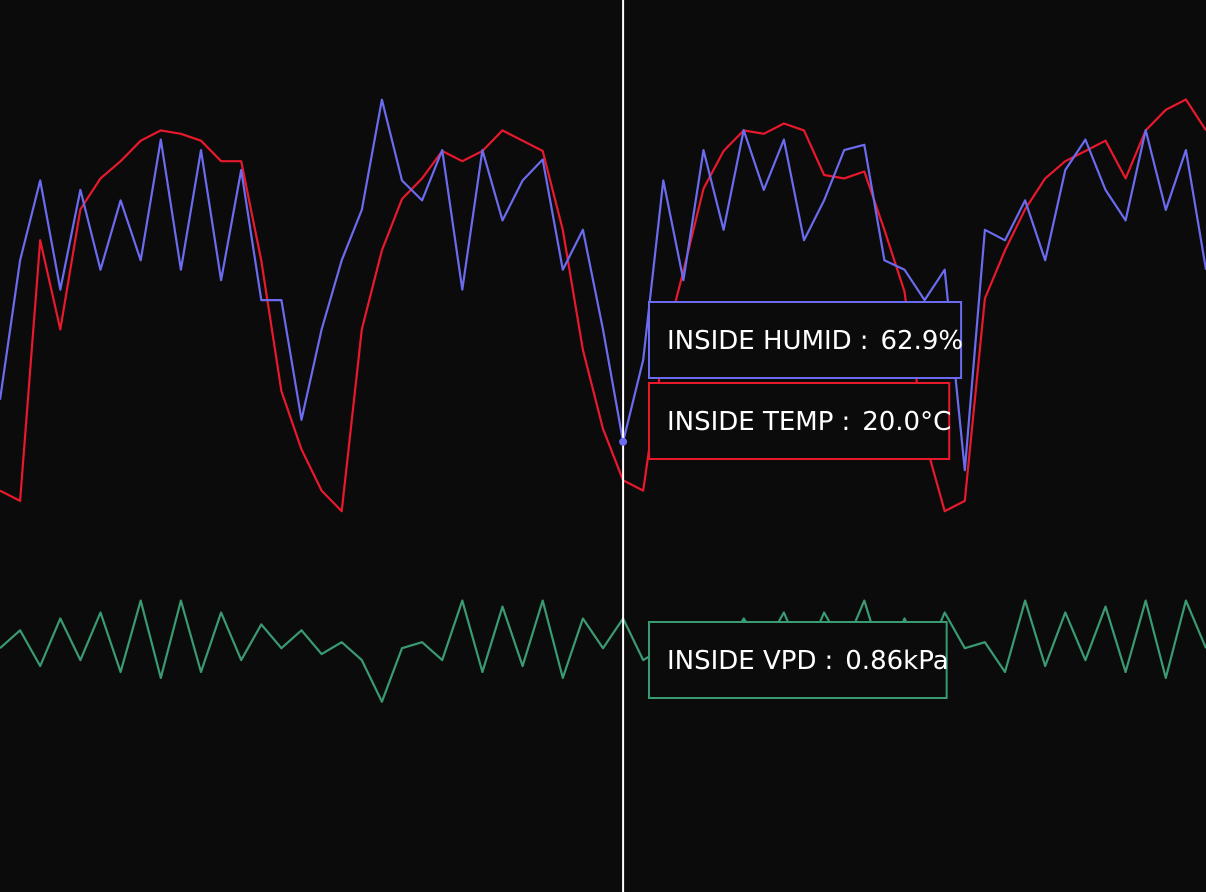 This screenshot has height=892, width=1206. I want to click on tooltip-text: INSIDE HUMID:62.9%, so click(815, 341).